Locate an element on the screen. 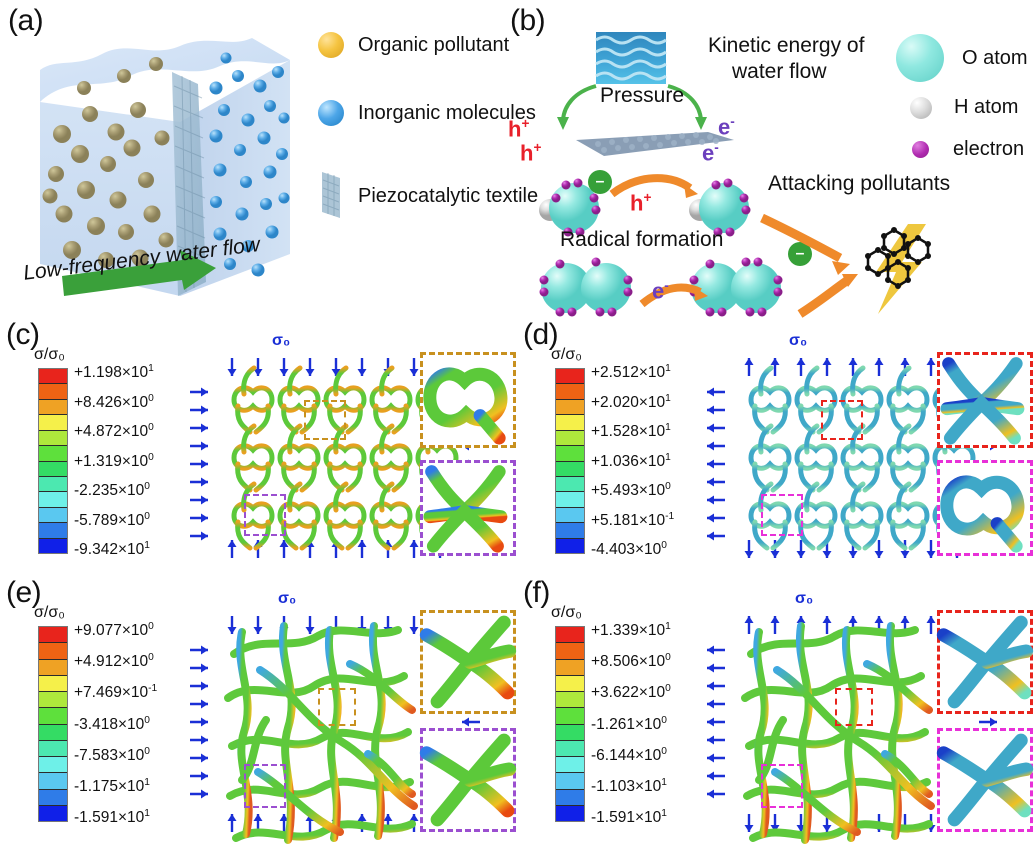 Image resolution: width=1034 pixels, height=855 pixels. colorbar-tick-5: -5.789×100 is located at coordinates (112, 519).